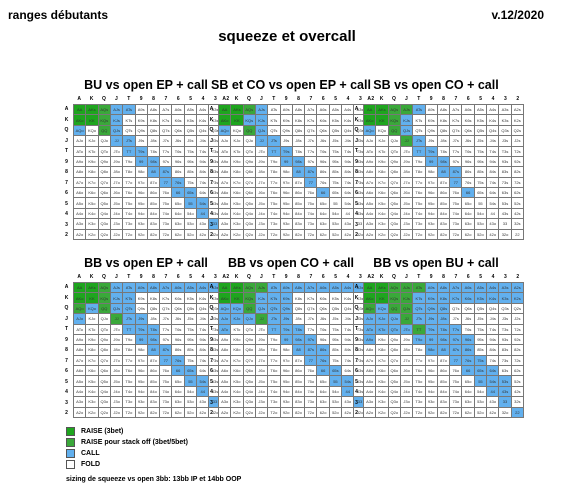 The image size is (574, 500). I want to click on hand-cell: 83s, so click(505, 172).